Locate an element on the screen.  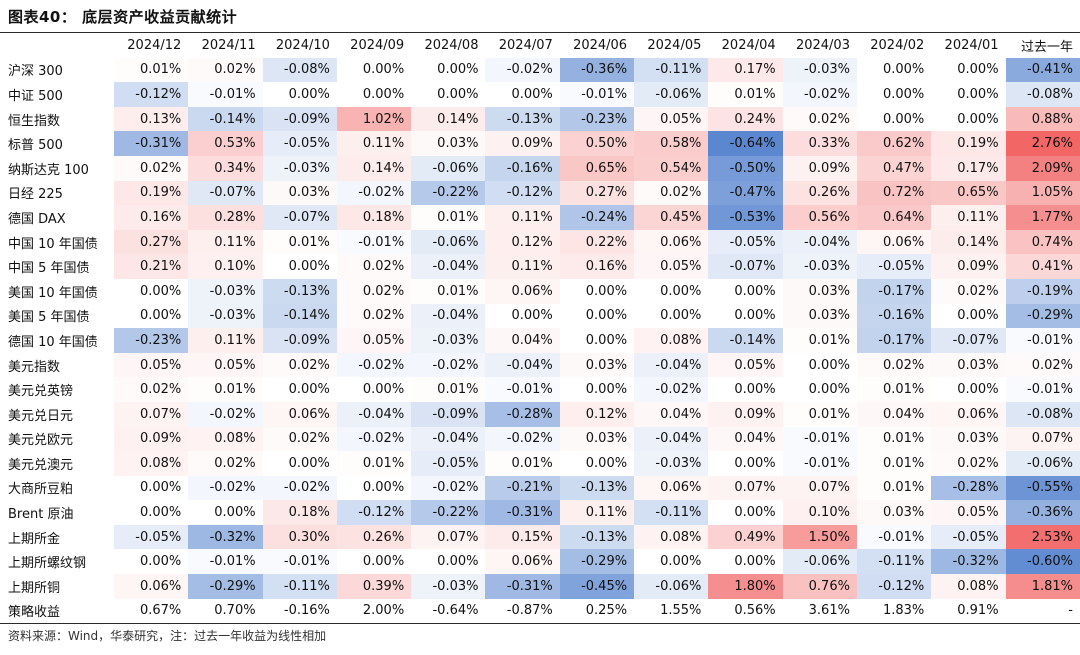
row-label: 大商所豆粕 is located at coordinates (41, 490).